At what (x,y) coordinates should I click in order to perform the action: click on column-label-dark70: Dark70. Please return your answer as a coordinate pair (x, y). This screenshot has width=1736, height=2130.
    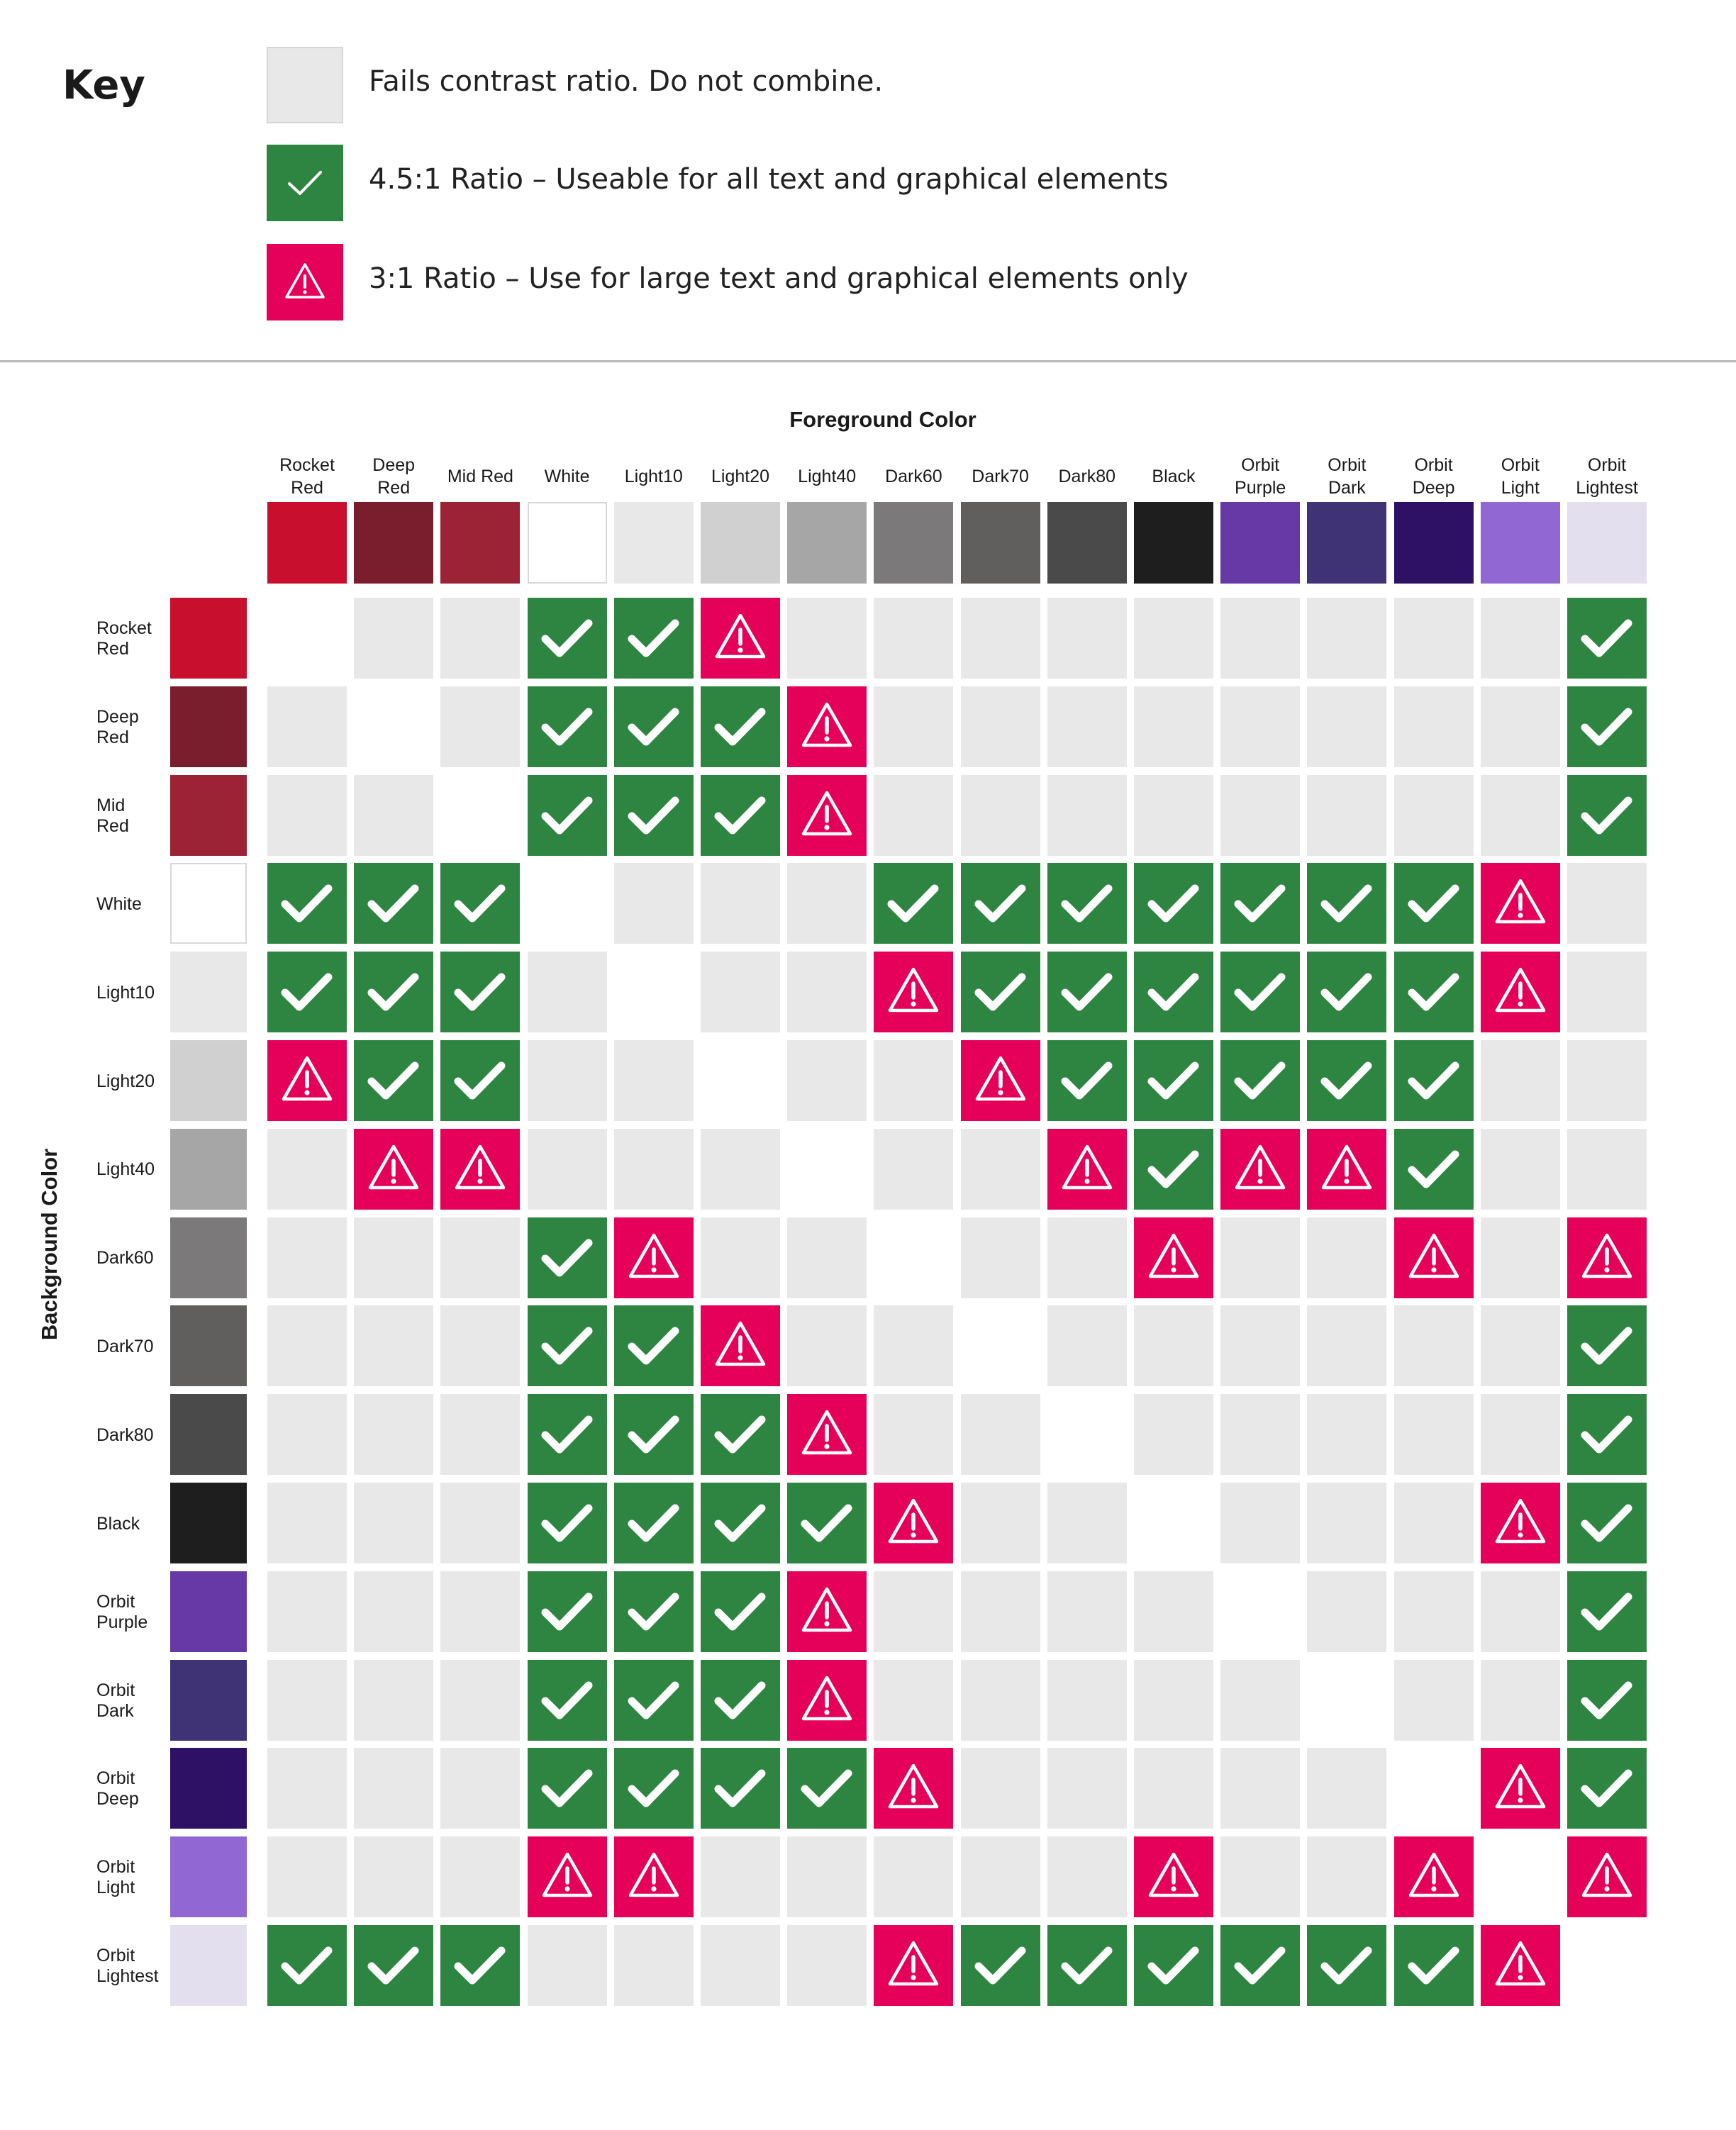
    Looking at the image, I should click on (1000, 476).